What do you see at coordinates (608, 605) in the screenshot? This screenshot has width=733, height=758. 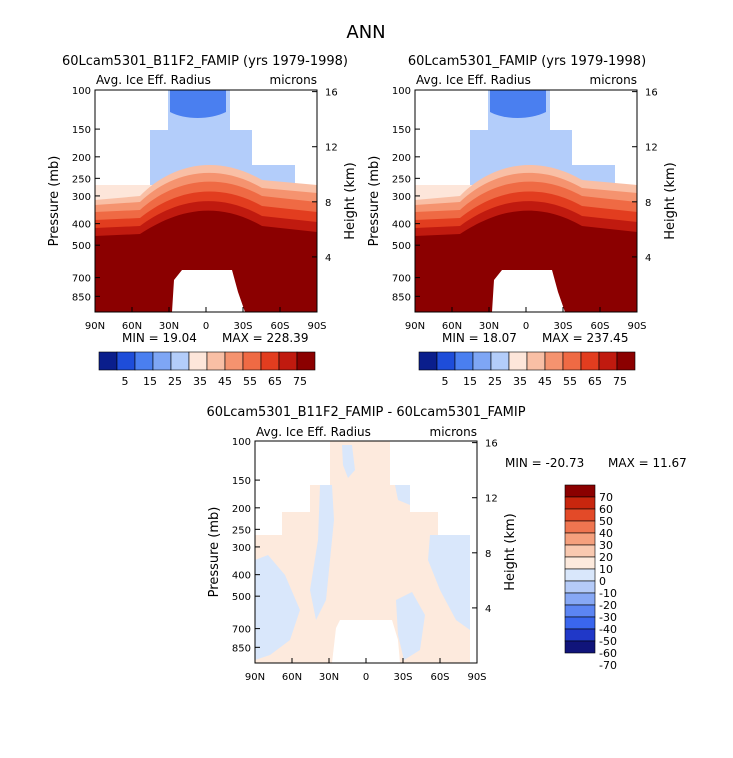 I see `colorbar-label: -20` at bounding box center [608, 605].